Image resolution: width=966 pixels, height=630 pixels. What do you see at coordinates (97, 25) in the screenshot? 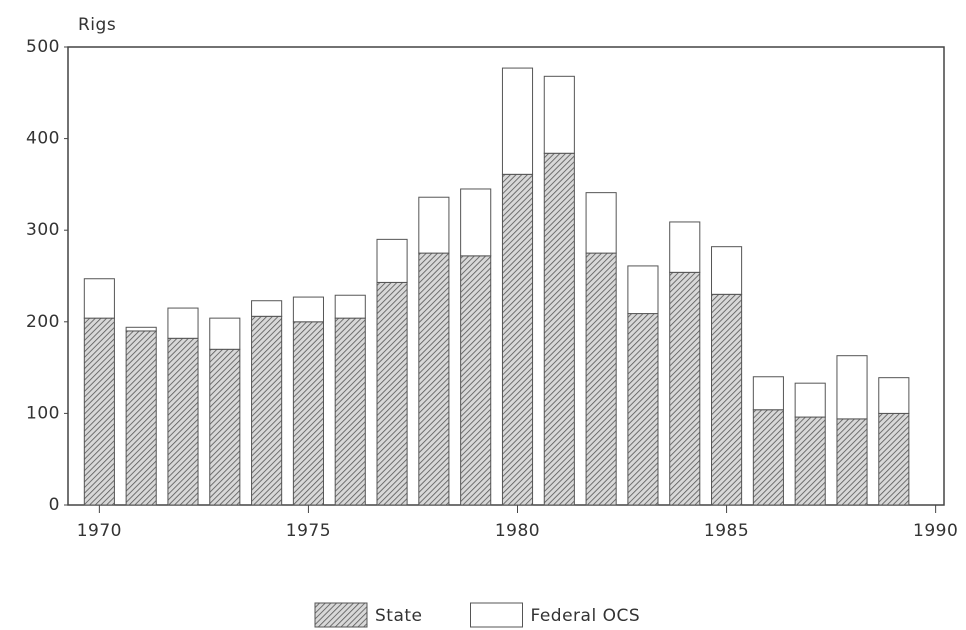
I see `y-axis-title: Rigs` at bounding box center [97, 25].